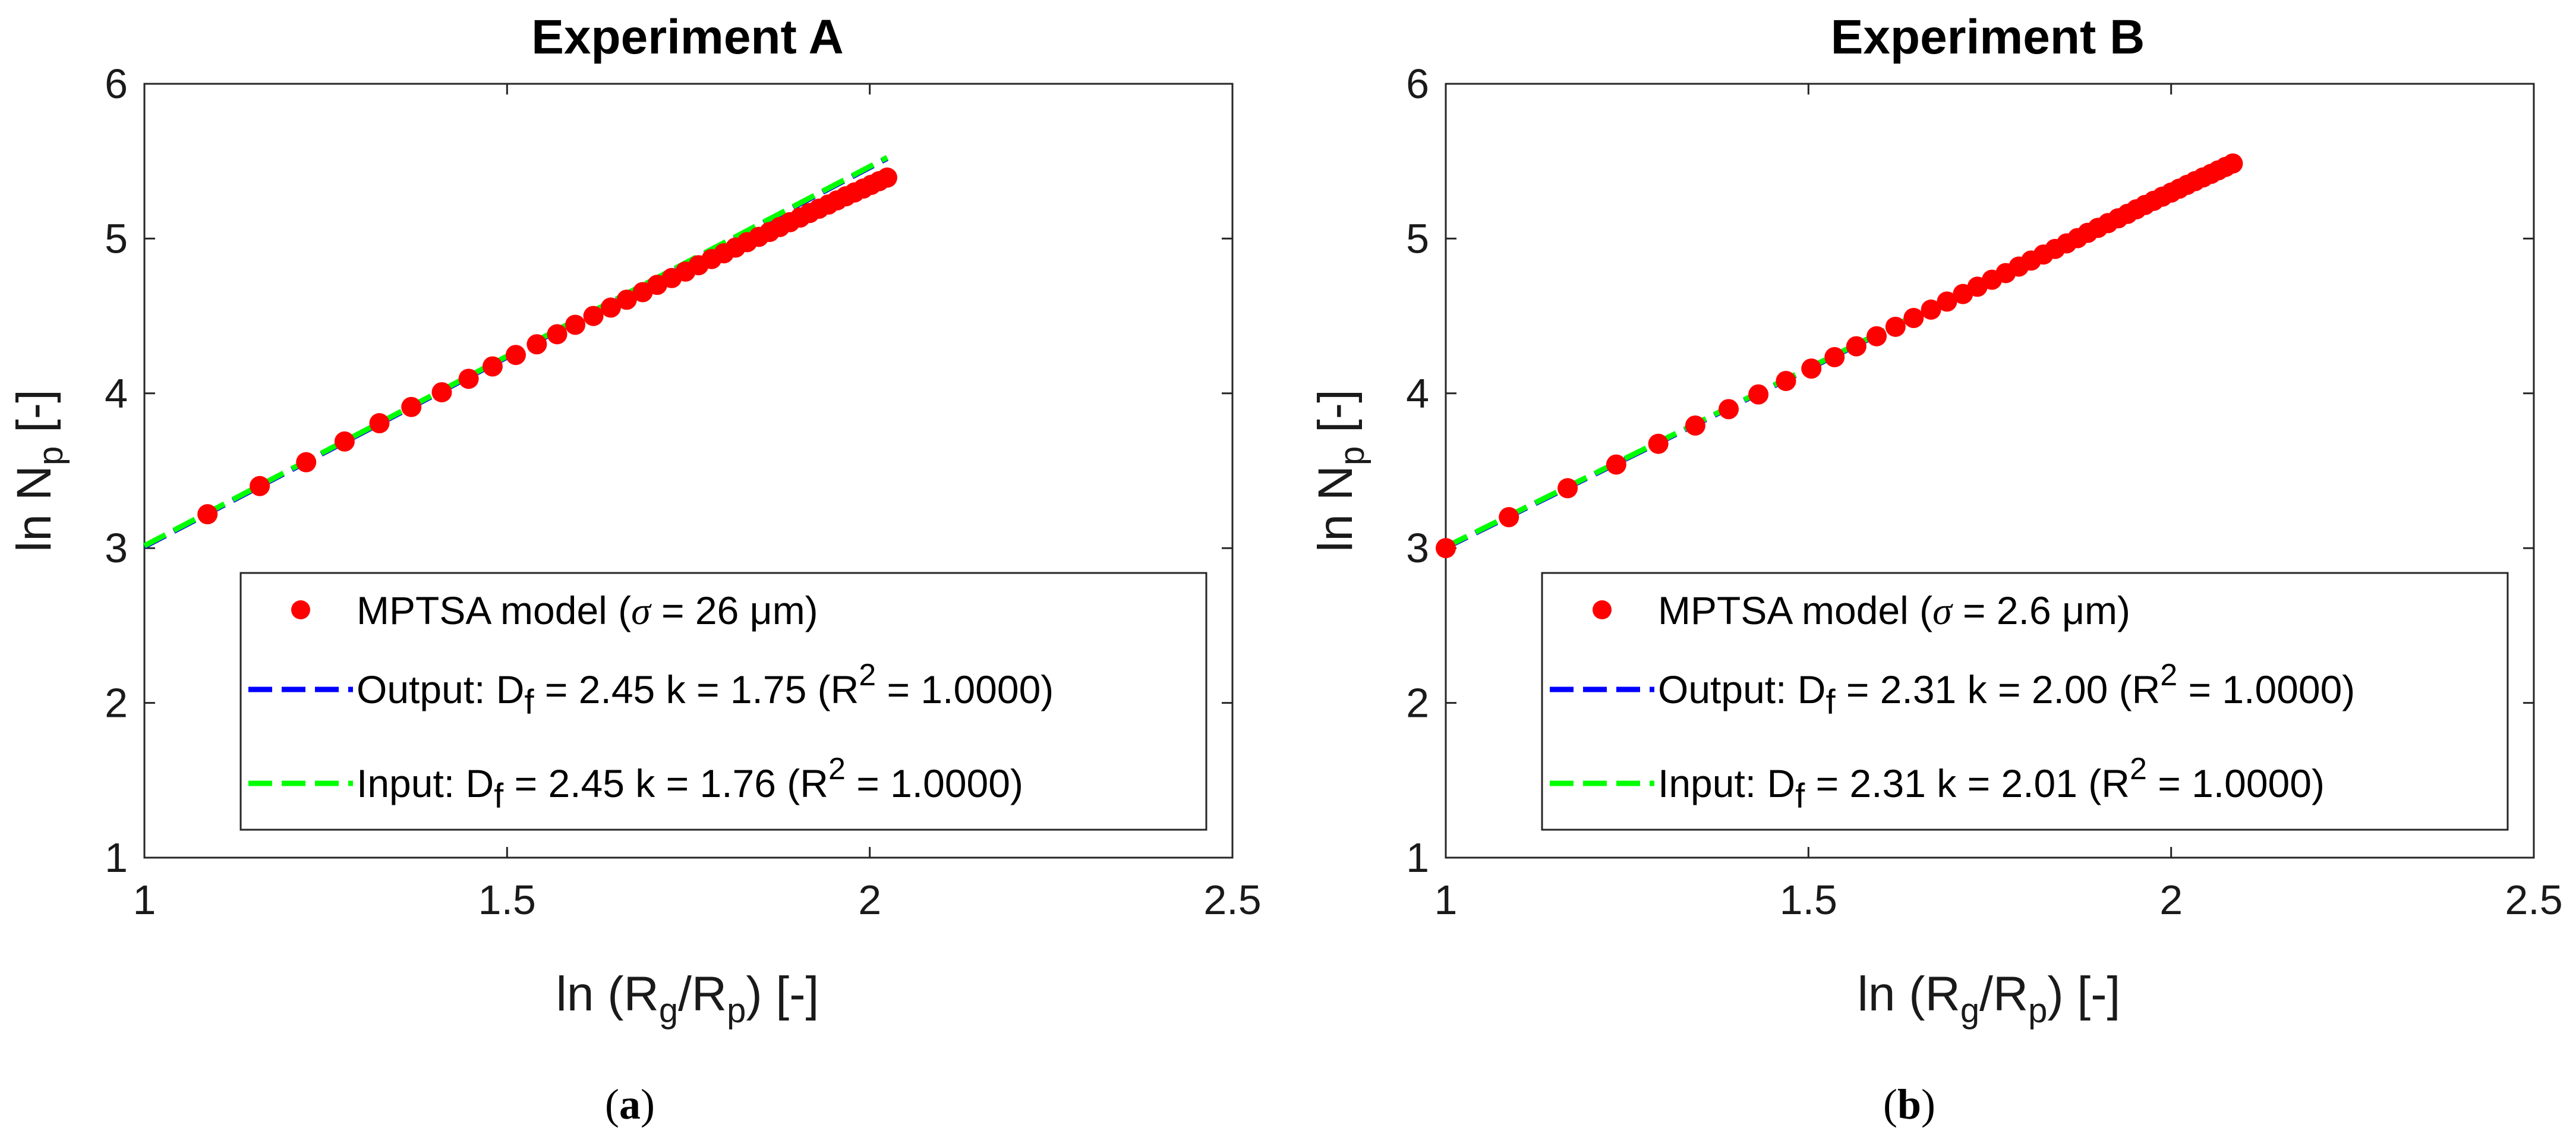 This screenshot has width=2576, height=1137. I want to click on legend-label-input: Input: Df = 2.31 k = 2.01 (R2 = 1.0000), so click(1992, 783).